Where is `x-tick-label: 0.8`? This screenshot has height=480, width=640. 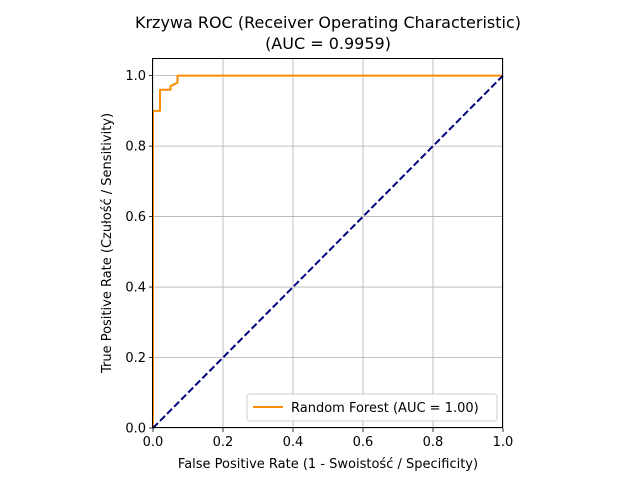
x-tick-label: 0.8 is located at coordinates (433, 442).